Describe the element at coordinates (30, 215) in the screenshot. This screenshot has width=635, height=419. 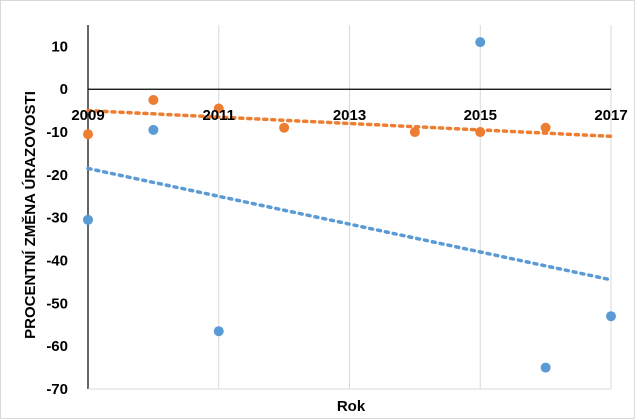
I see `y-axis-title: PROCENTNÍ ZMĚNA ÚRAZOVOSTI` at that location.